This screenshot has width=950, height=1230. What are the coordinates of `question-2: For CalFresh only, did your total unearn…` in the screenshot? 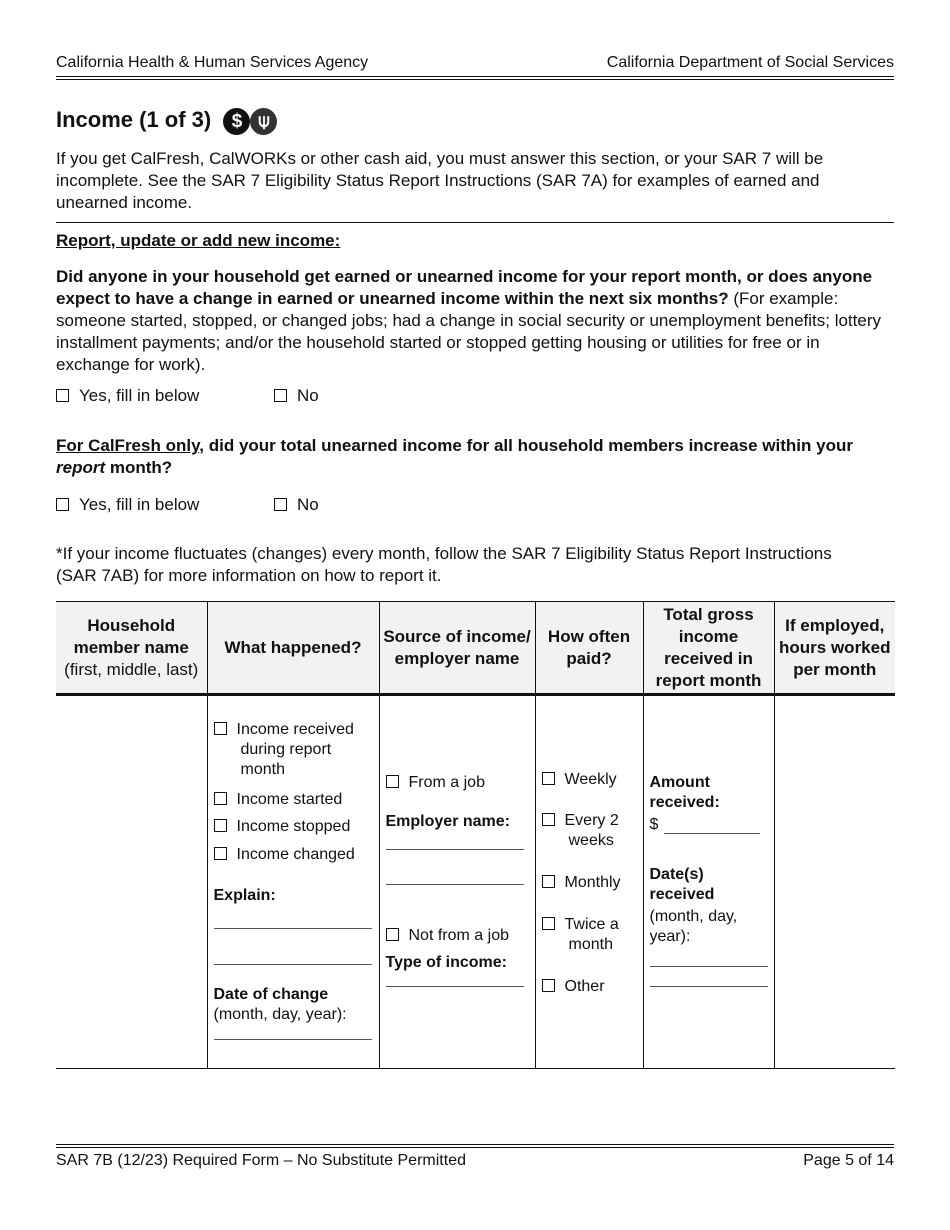 It's located at (476, 457).